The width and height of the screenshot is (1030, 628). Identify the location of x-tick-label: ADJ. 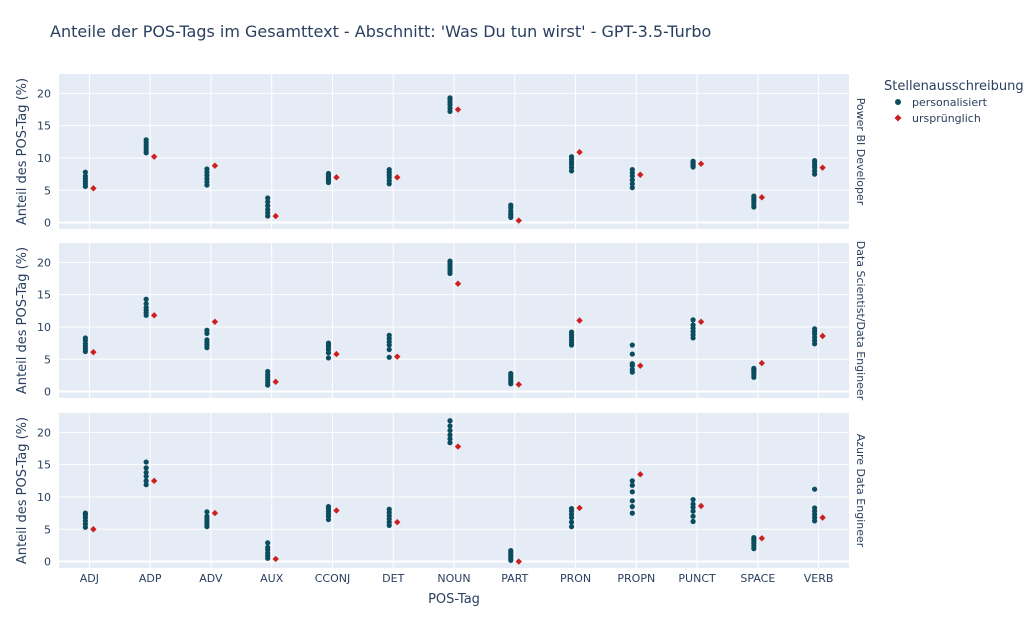
(89, 578).